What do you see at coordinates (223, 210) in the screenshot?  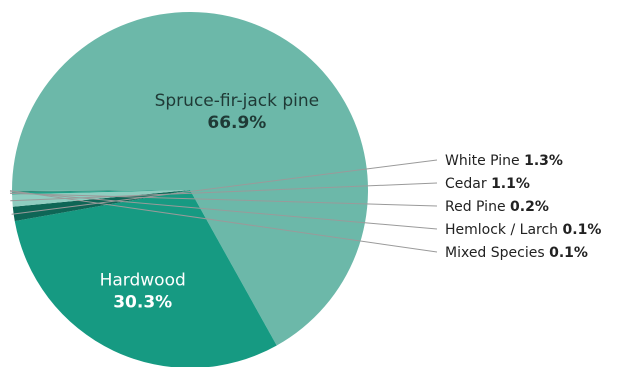 I see `leader-line-hemlock-larch` at bounding box center [223, 210].